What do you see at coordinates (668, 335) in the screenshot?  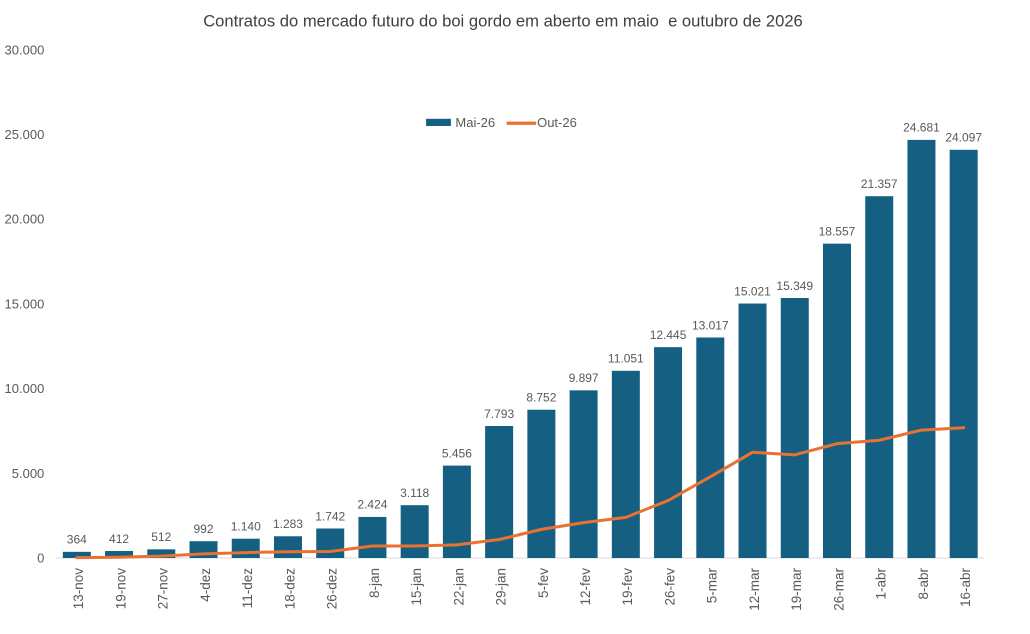 I see `svg-text: 12.445` at bounding box center [668, 335].